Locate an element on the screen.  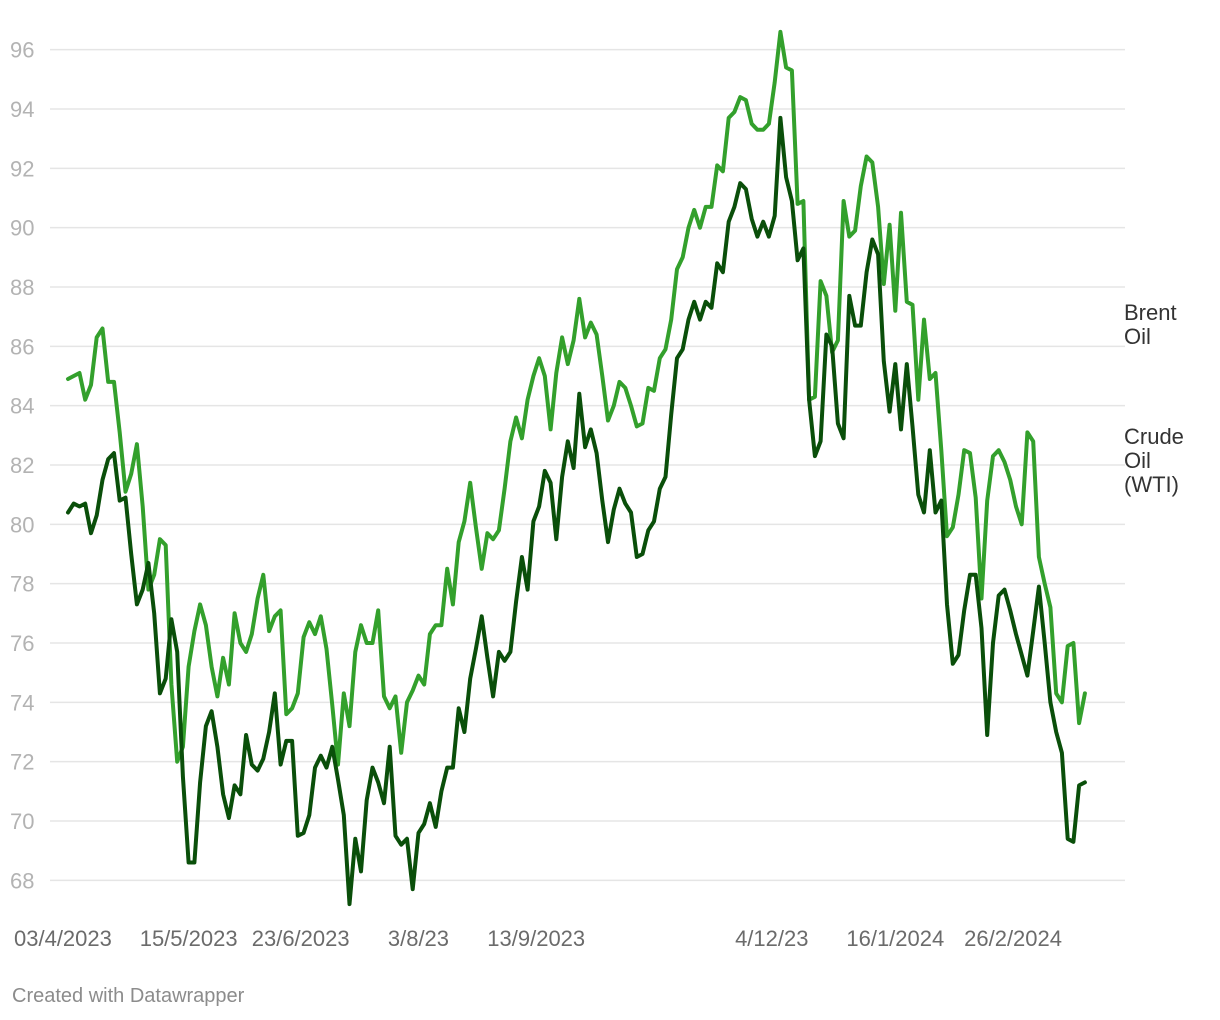
x-tick-label: 26/2/2024 is located at coordinates (1013, 938).